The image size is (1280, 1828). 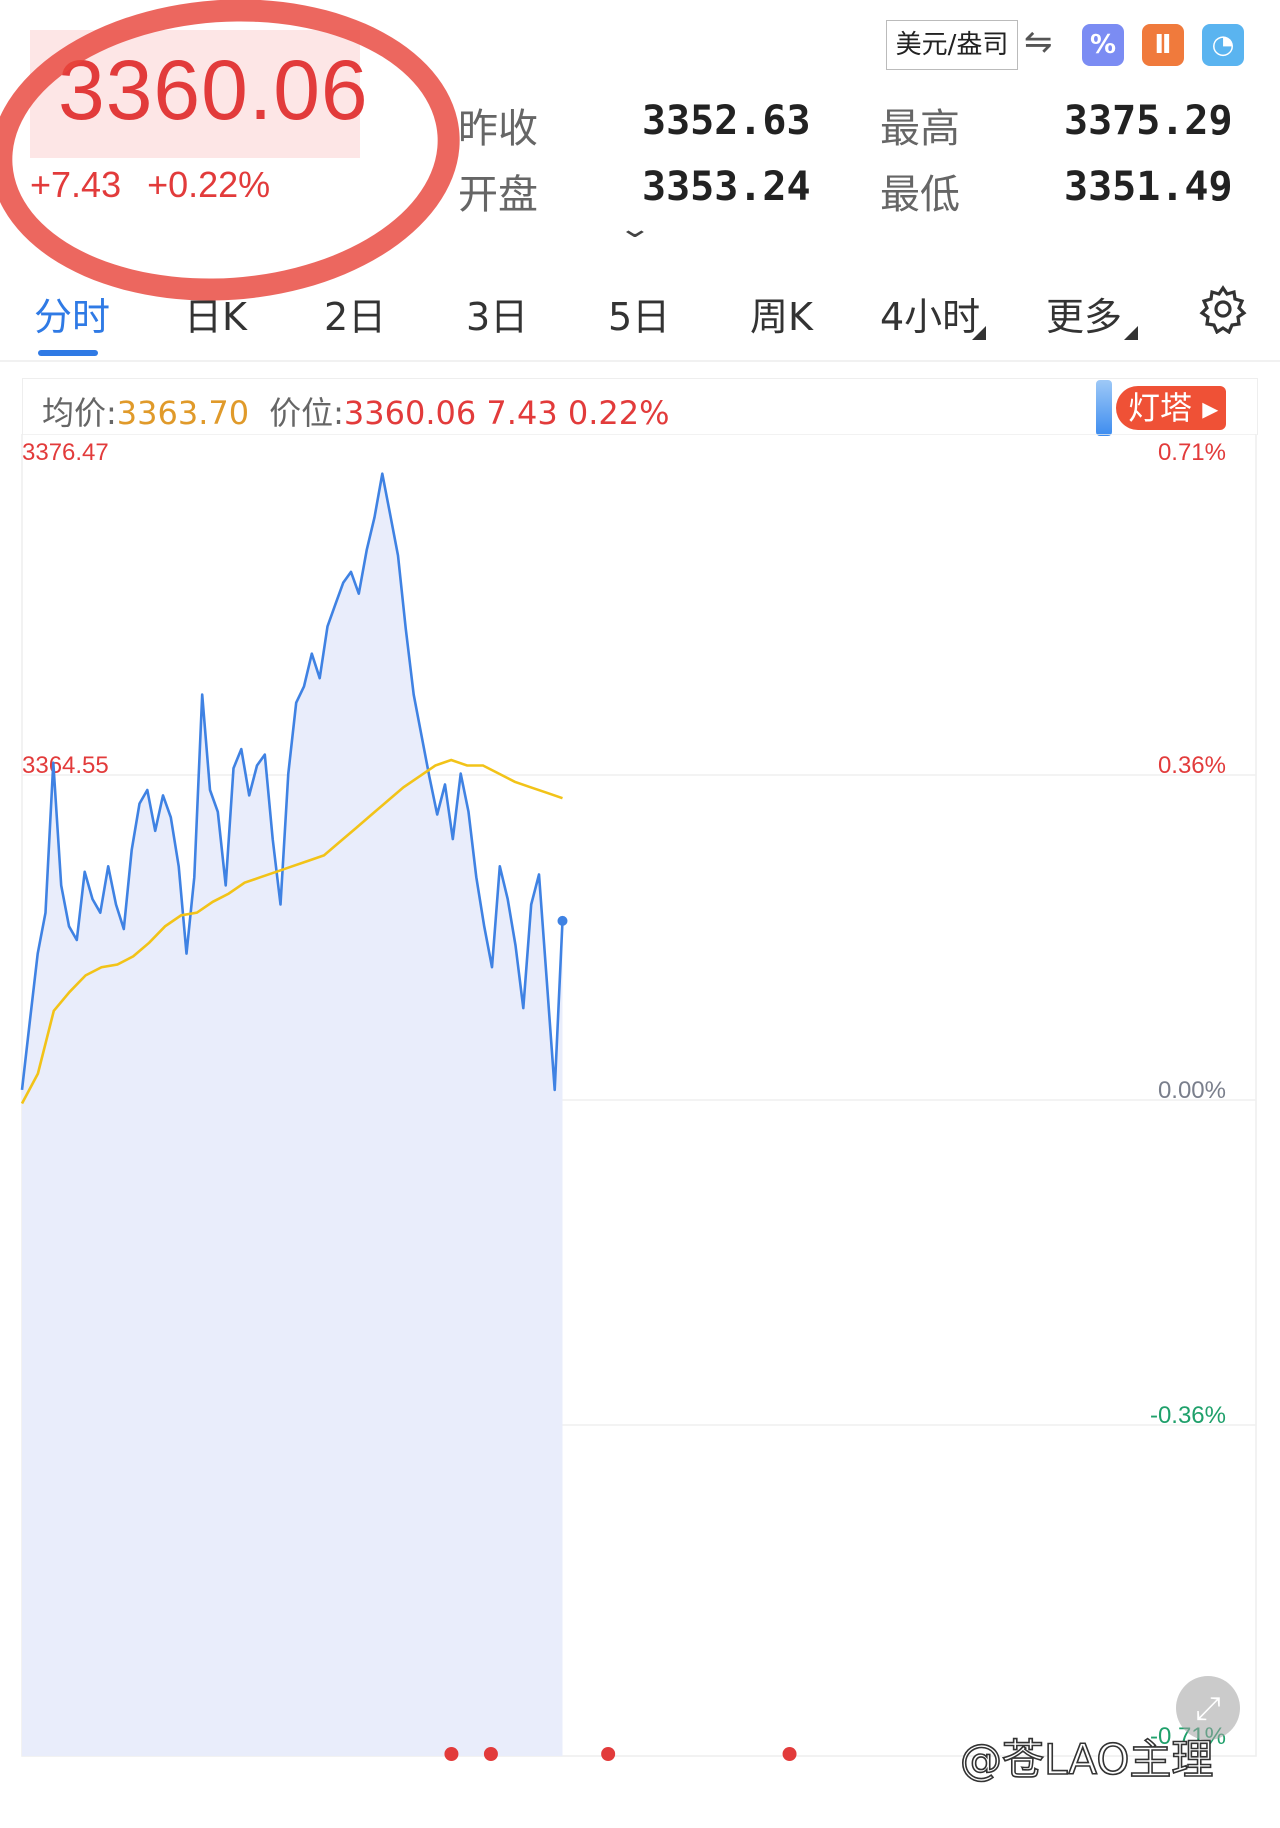 I want to click on pct-tick-label: 0.00%, so click(x=1192, y=1090).